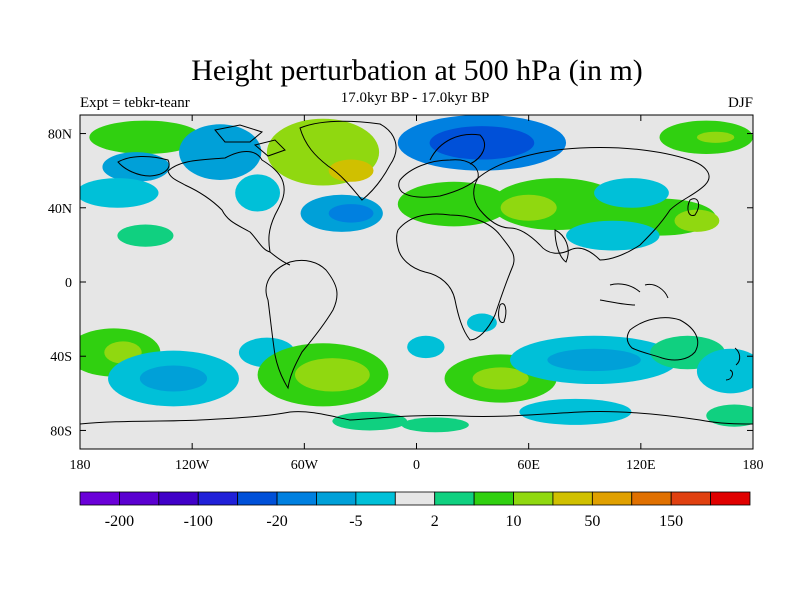 This screenshot has height=600, width=800. Describe the element at coordinates (415, 510) in the screenshot. I see `colorbar: -200 -100 -20 -5 2 10 50 150` at that location.